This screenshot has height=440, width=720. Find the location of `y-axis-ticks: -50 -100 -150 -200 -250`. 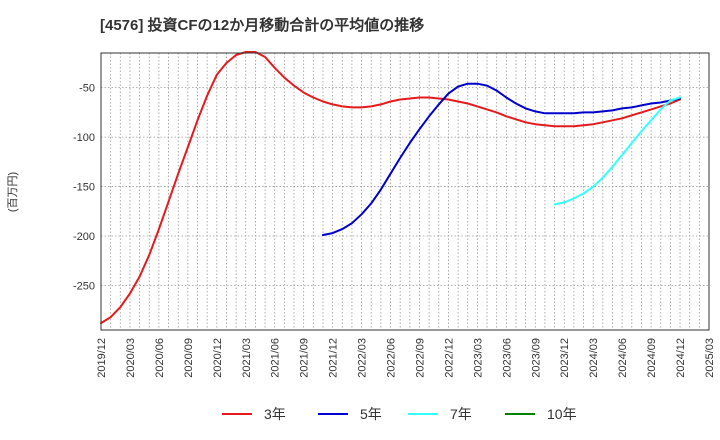

y-axis-ticks: -50 -100 -150 -200 -250 is located at coordinates (84, 188).